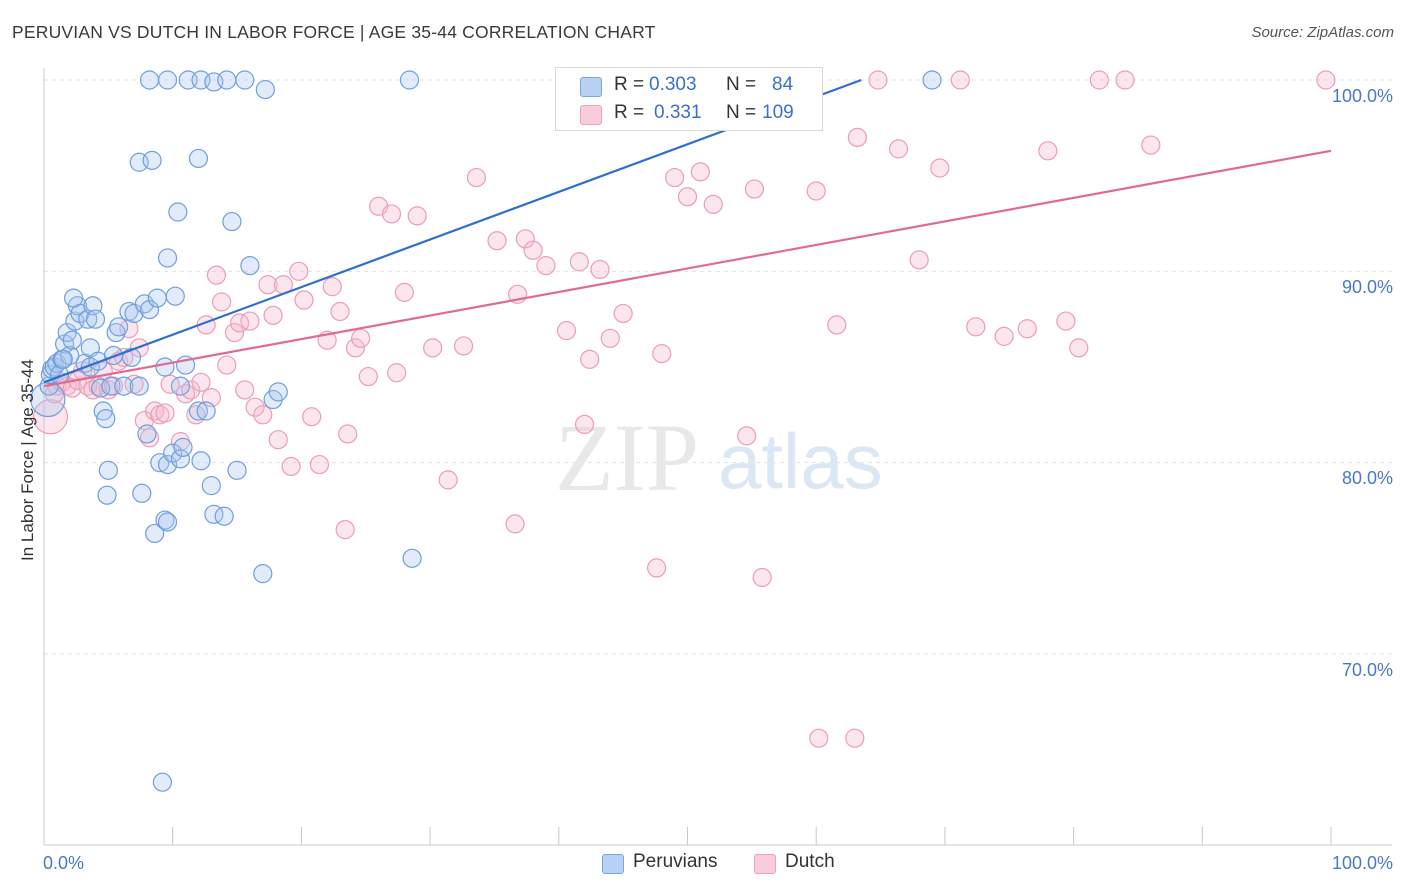  Describe the element at coordinates (1322, 32) in the screenshot. I see `chart-source: Source: ZipAtlas.com` at that location.